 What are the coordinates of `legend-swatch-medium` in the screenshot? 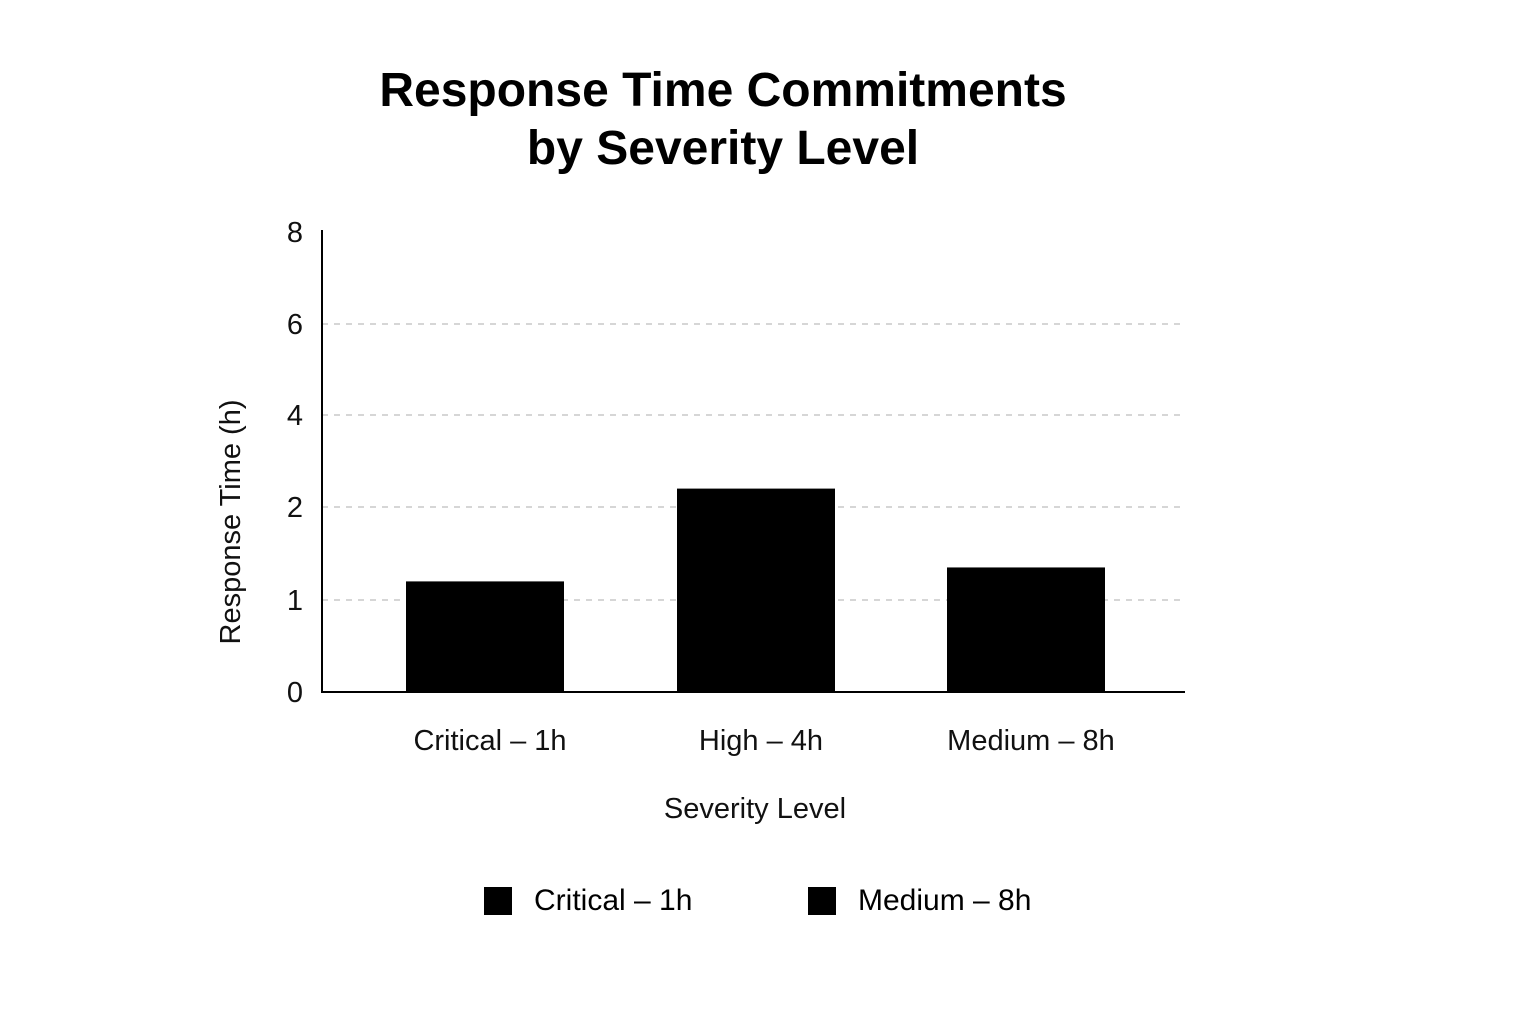 It's located at (822, 901).